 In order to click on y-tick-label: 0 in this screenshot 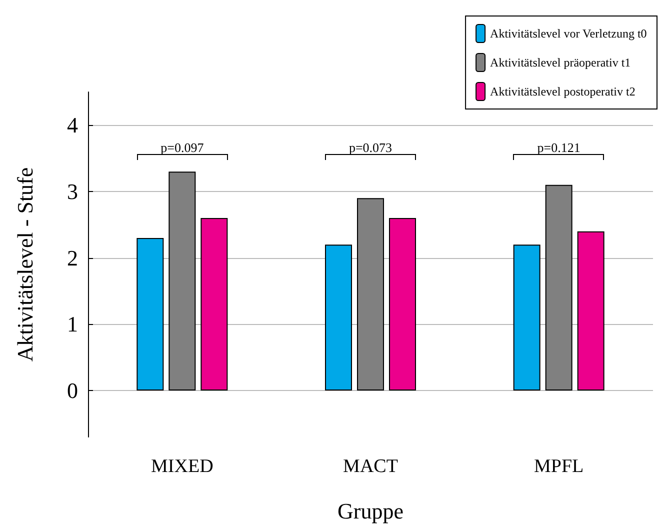, I will do `click(72, 391)`.